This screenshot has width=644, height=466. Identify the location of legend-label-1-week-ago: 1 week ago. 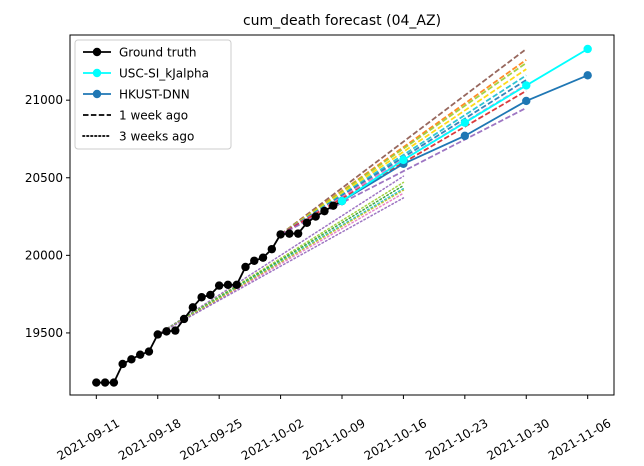
(153, 116).